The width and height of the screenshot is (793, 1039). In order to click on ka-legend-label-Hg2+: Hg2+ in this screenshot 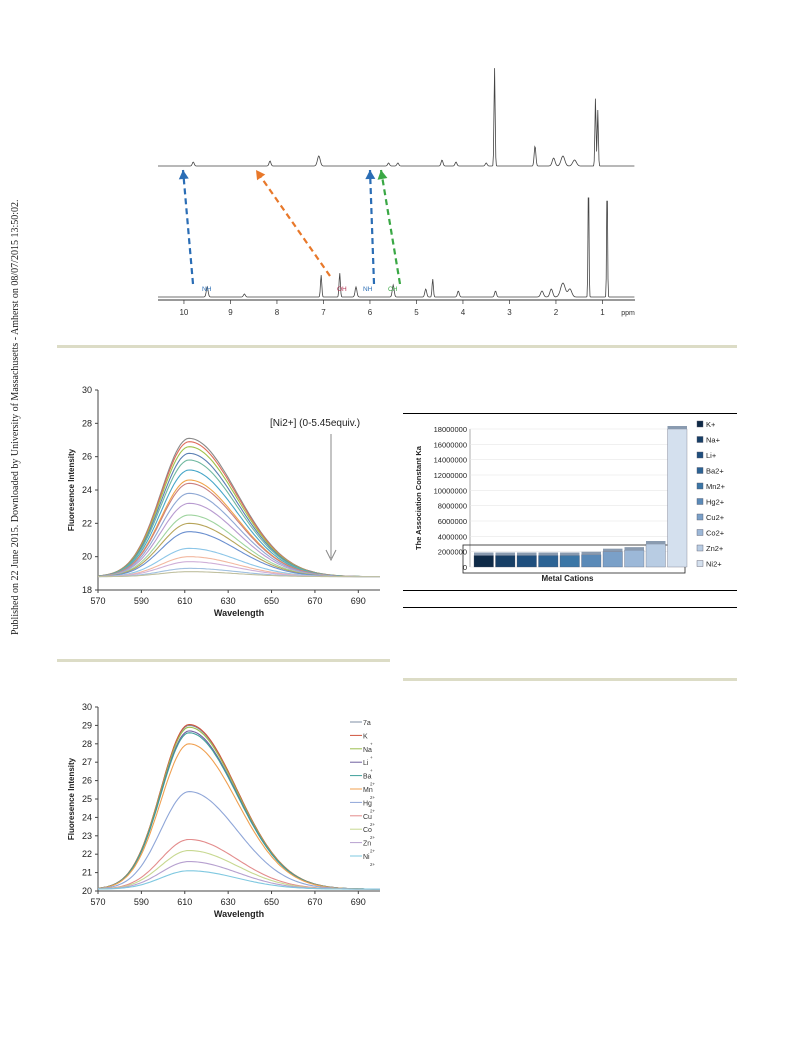, I will do `click(715, 502)`.